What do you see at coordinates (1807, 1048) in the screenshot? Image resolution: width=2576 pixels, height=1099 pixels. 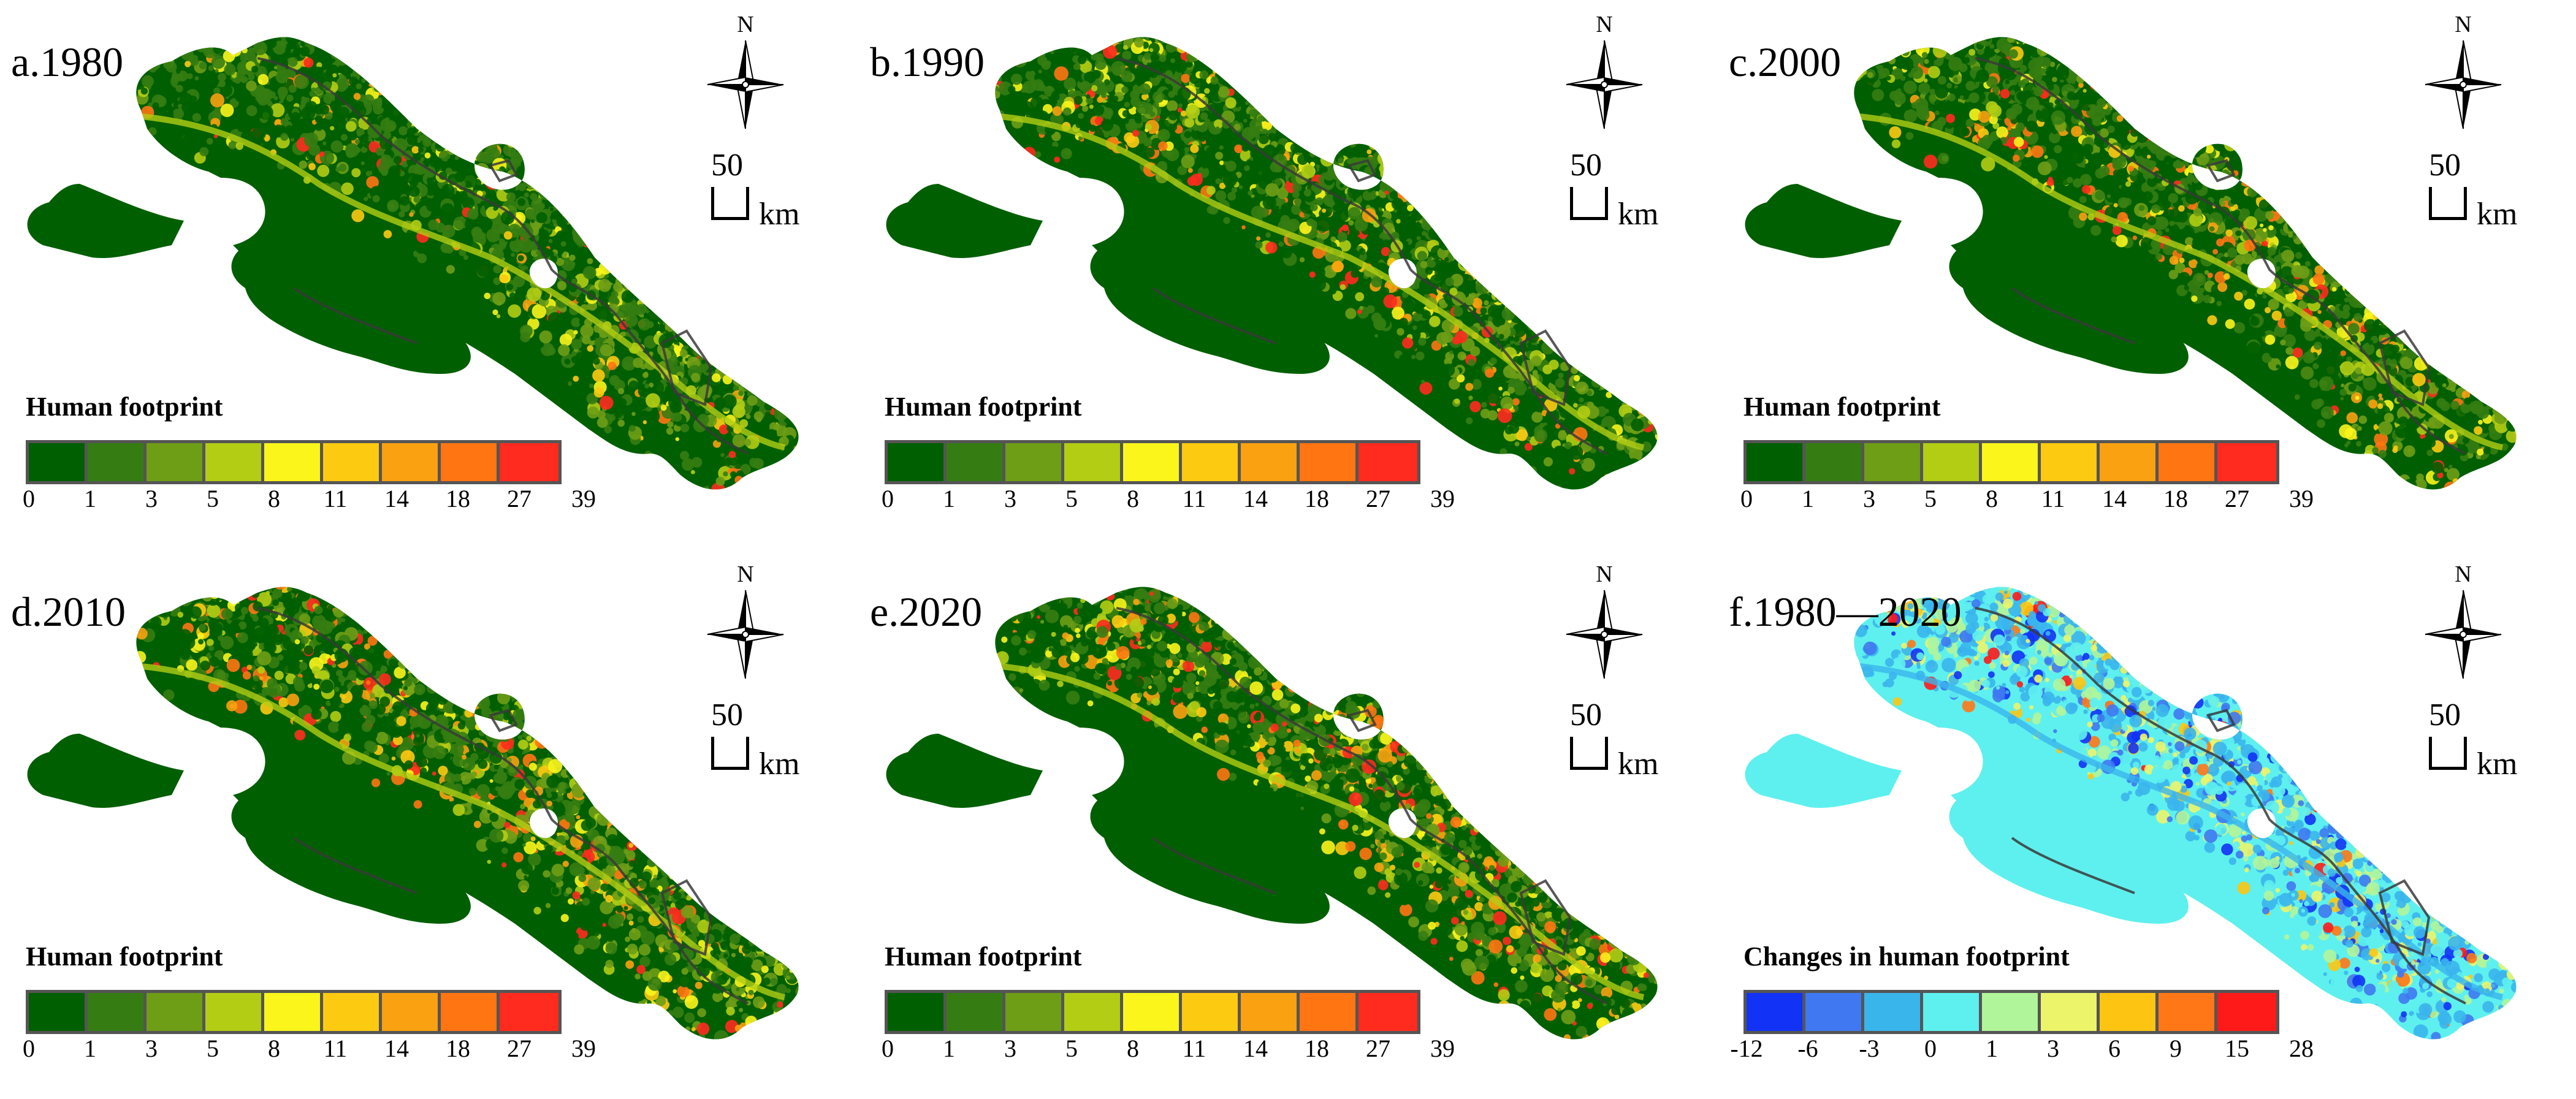 I see `legend-break-label: -6` at bounding box center [1807, 1048].